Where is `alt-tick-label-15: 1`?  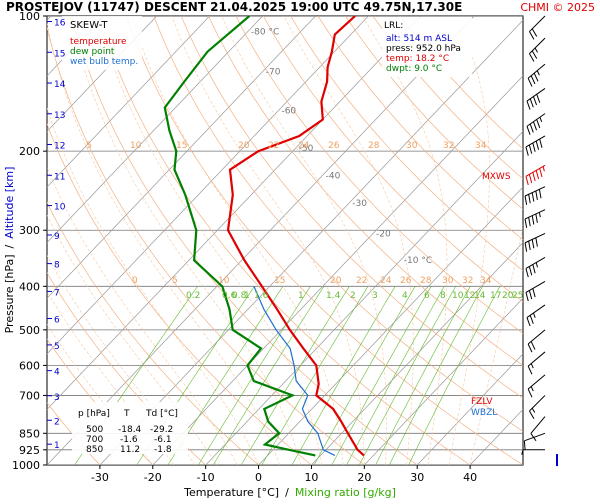 alt-tick-label-15: 1 is located at coordinates (57, 446).